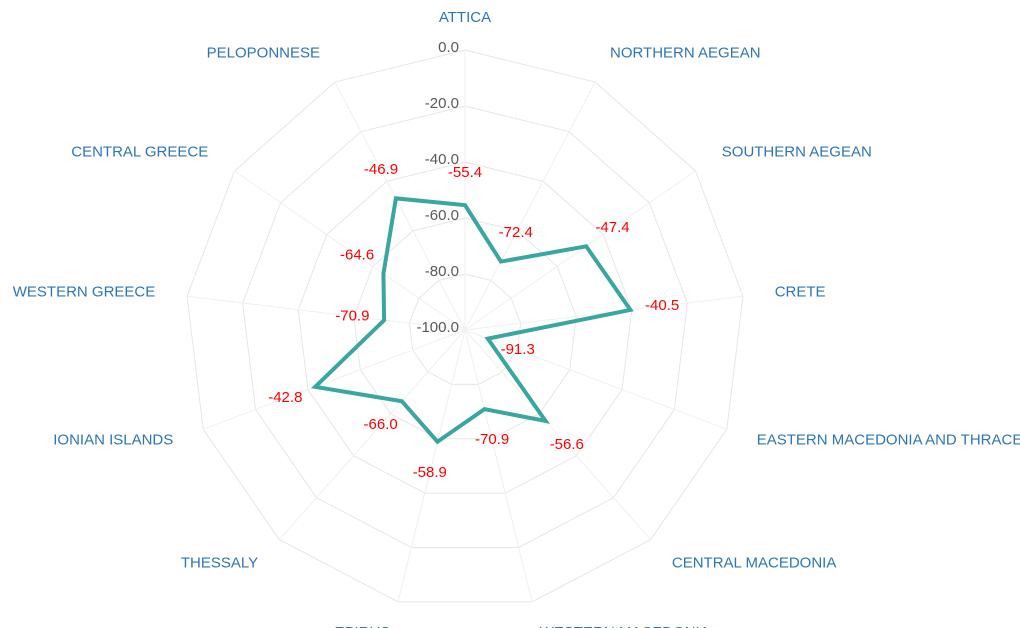  I want to click on series-line, so click(472, 320).